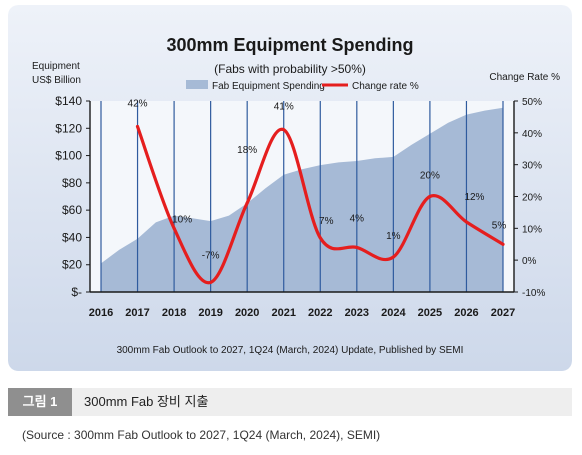 The image size is (582, 455). Describe the element at coordinates (320, 313) in the screenshot. I see `x-tick-label: 2022` at that location.